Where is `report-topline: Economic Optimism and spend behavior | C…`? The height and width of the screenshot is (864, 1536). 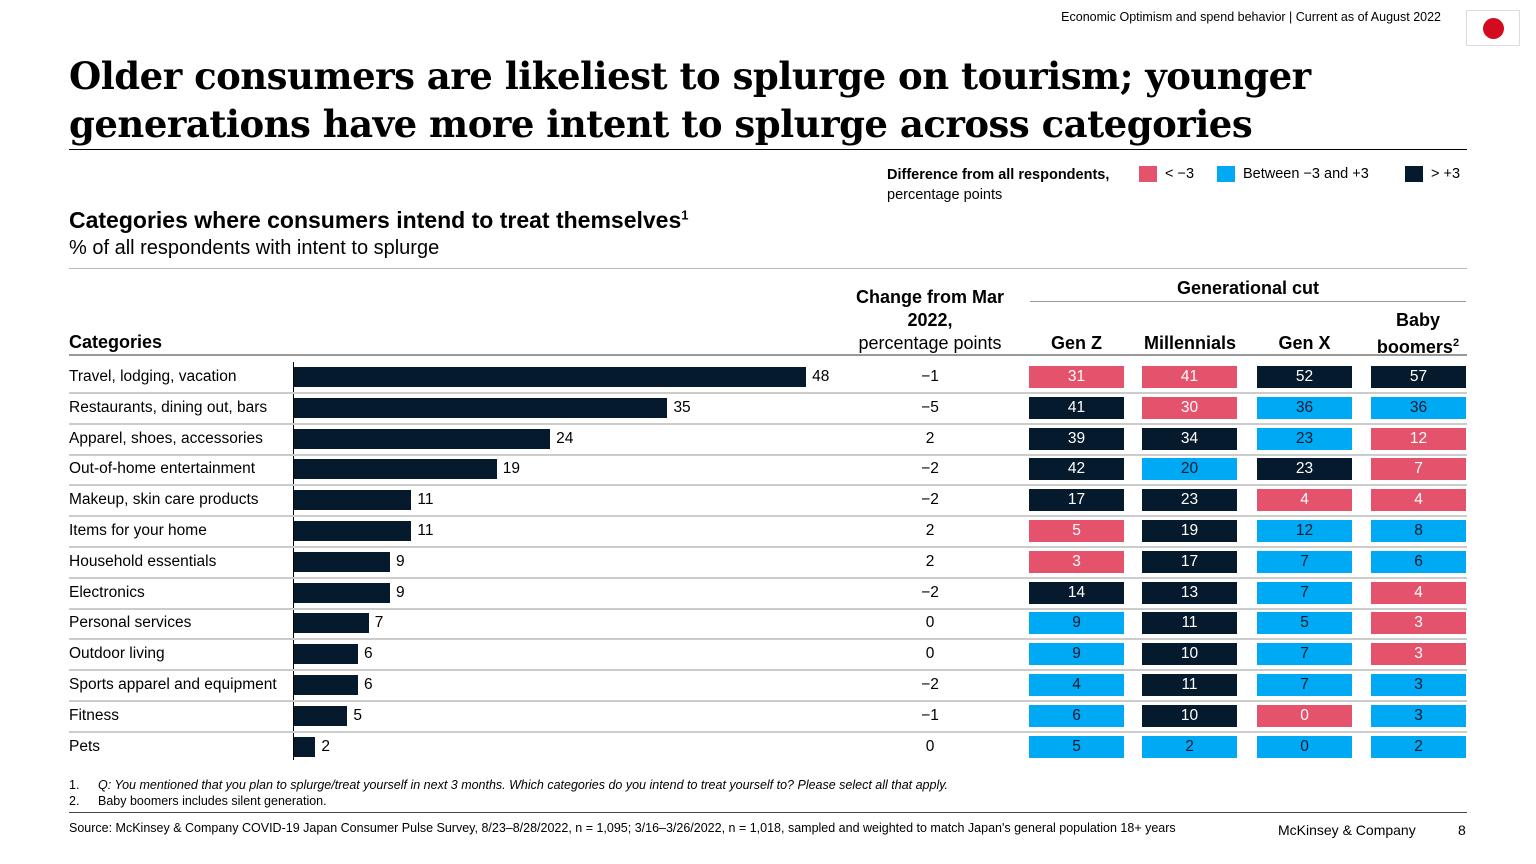 report-topline: Economic Optimism and spend behavior | C… is located at coordinates (1251, 17).